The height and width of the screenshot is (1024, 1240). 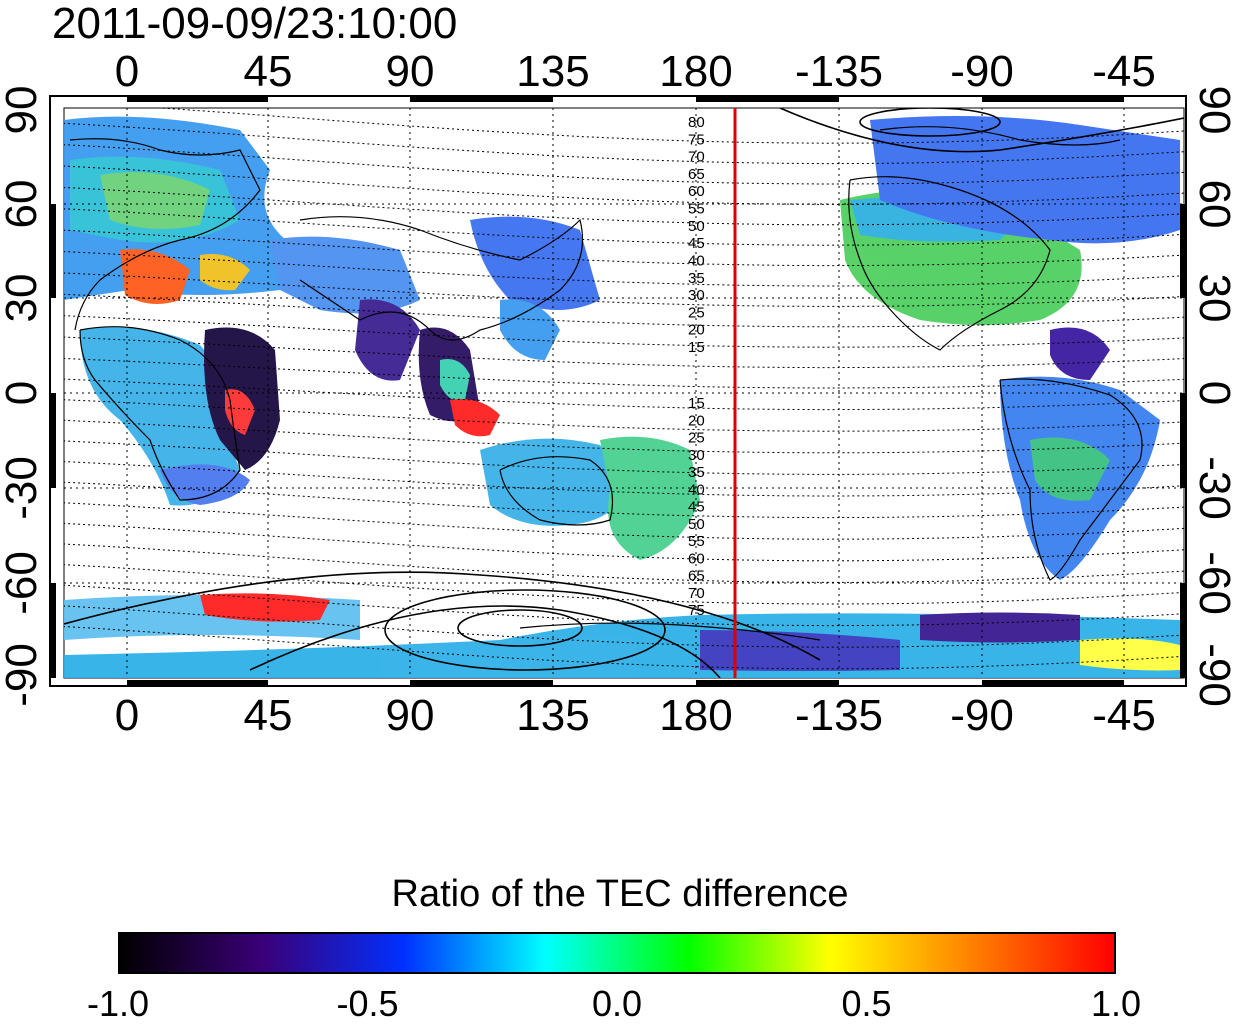 I want to click on colorbar, so click(x=617, y=953).